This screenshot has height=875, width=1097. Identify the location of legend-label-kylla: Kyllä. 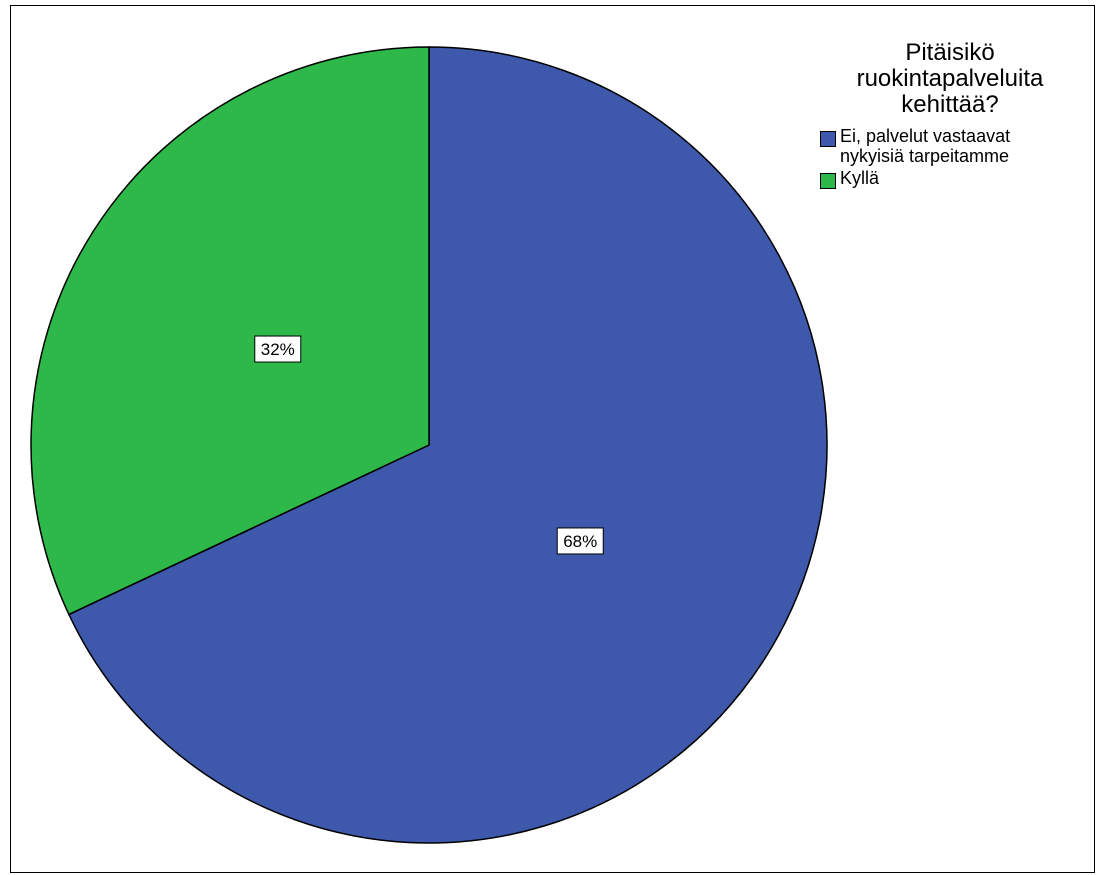
(859, 178).